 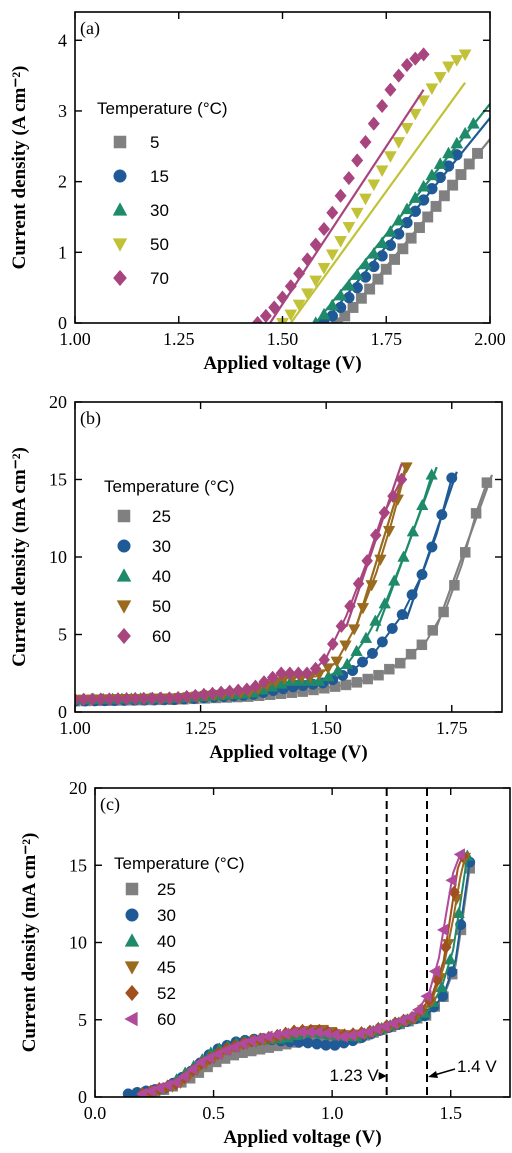 I want to click on panel-label: (b), so click(x=90, y=418).